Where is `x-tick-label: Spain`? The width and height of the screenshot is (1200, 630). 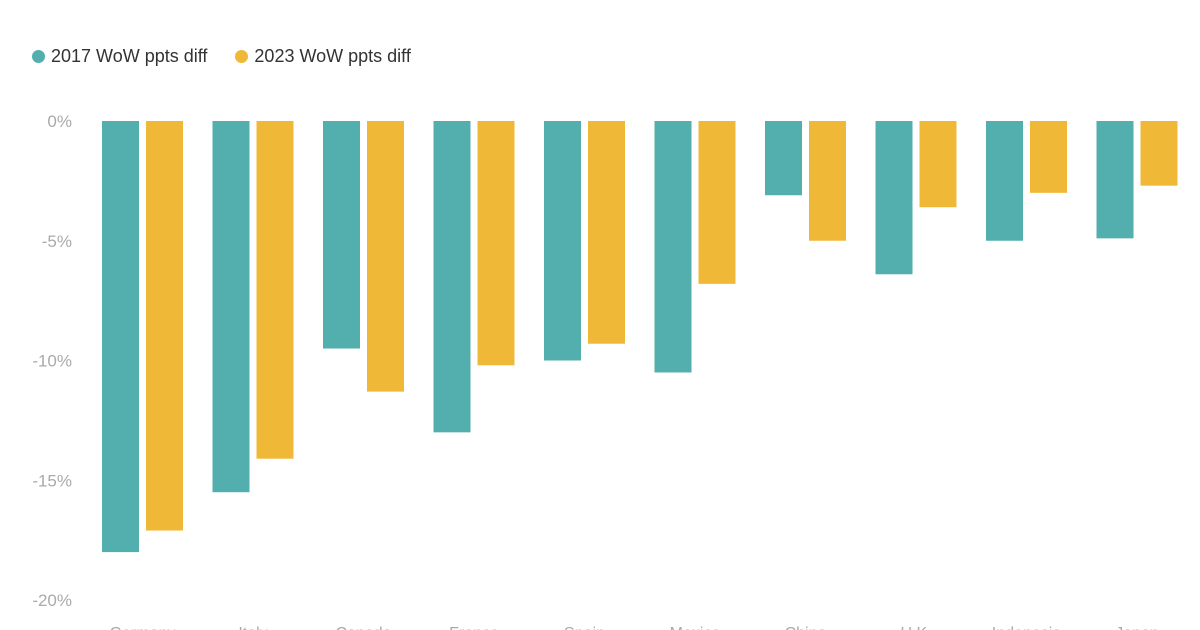
x-tick-label: Spain is located at coordinates (584, 627).